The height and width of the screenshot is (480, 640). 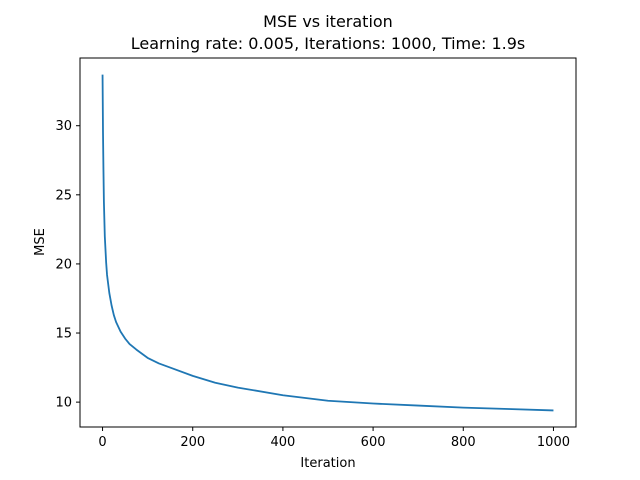 I want to click on x-tick-label: 0, so click(x=102, y=442).